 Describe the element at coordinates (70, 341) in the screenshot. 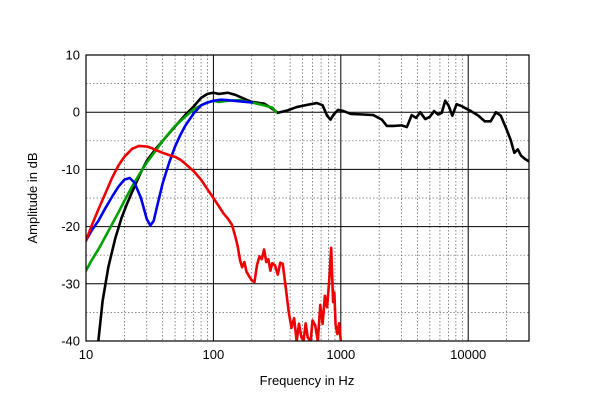

I see `y-tick-label: -40` at that location.